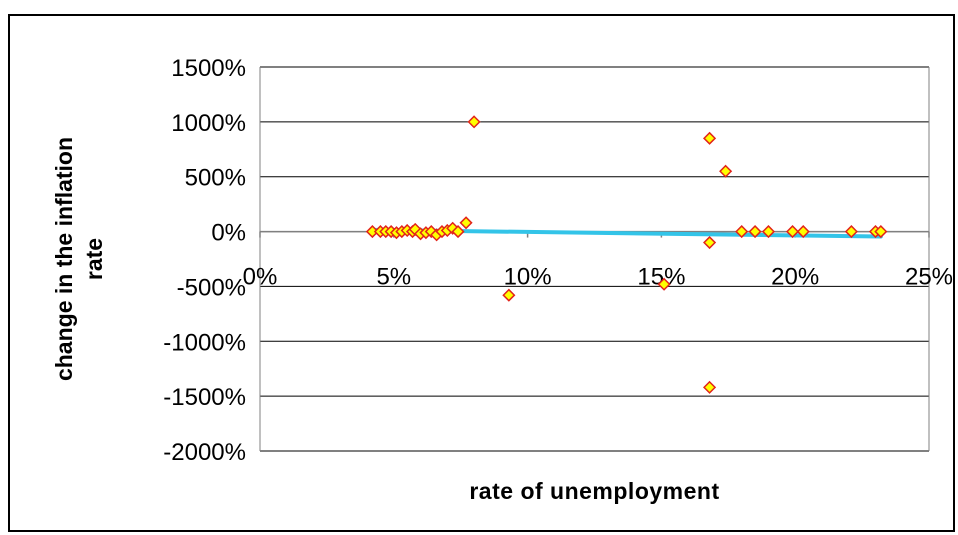  What do you see at coordinates (528, 277) in the screenshot?
I see `x-tick-label: 10%` at bounding box center [528, 277].